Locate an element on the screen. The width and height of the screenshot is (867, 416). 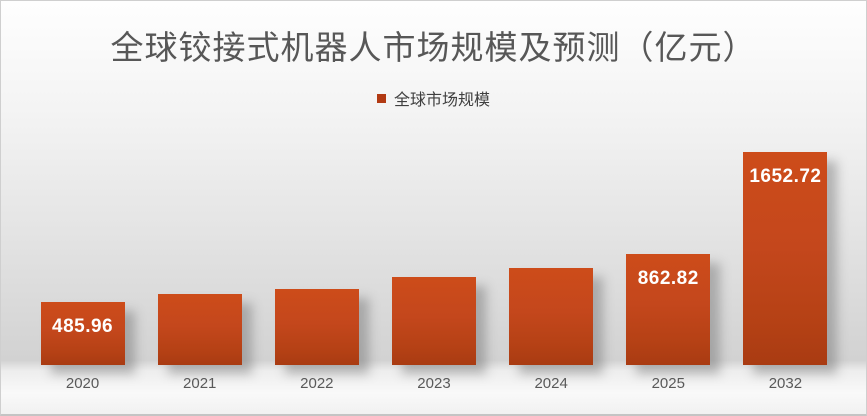
x-axis-tick-2022: 2022 is located at coordinates (317, 383).